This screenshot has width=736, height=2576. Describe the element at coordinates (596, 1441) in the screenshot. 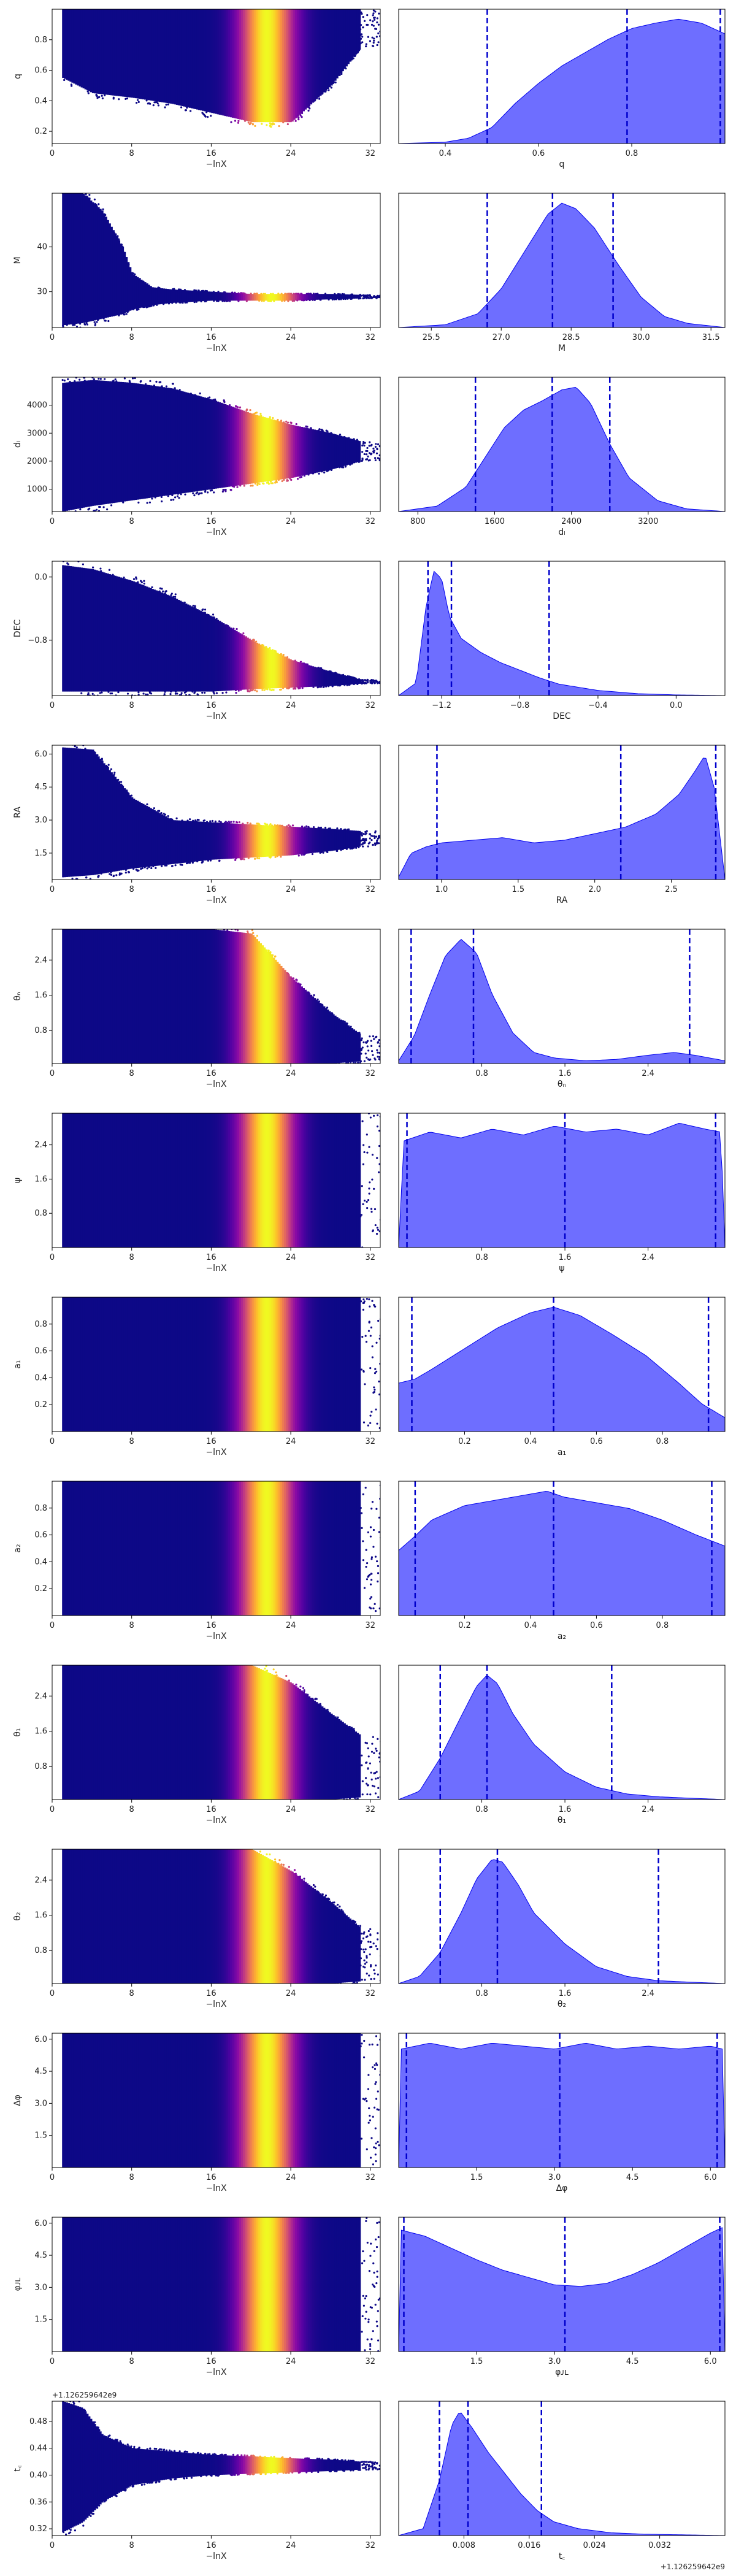

I see `kde-a_1-xtick-label: 0.6` at that location.